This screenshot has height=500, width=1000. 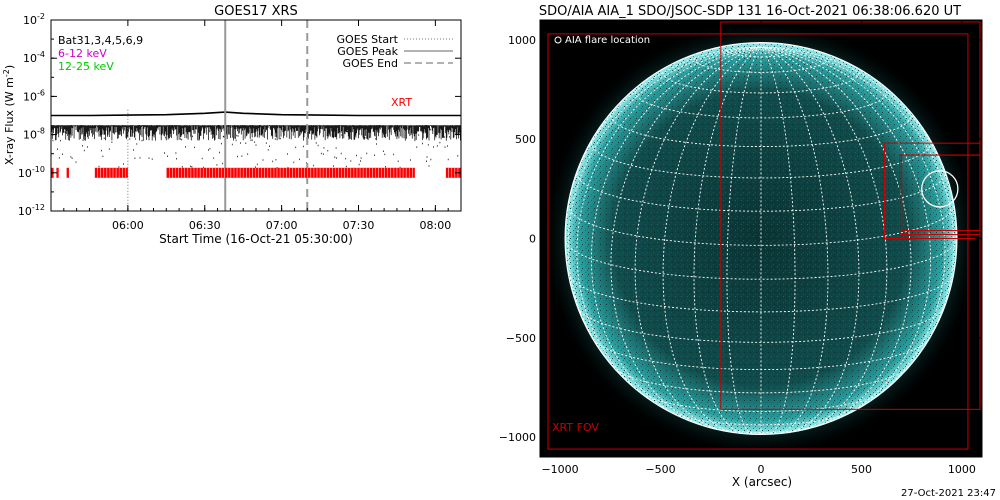 I want to click on goes-short-channel, so click(x=256, y=147).